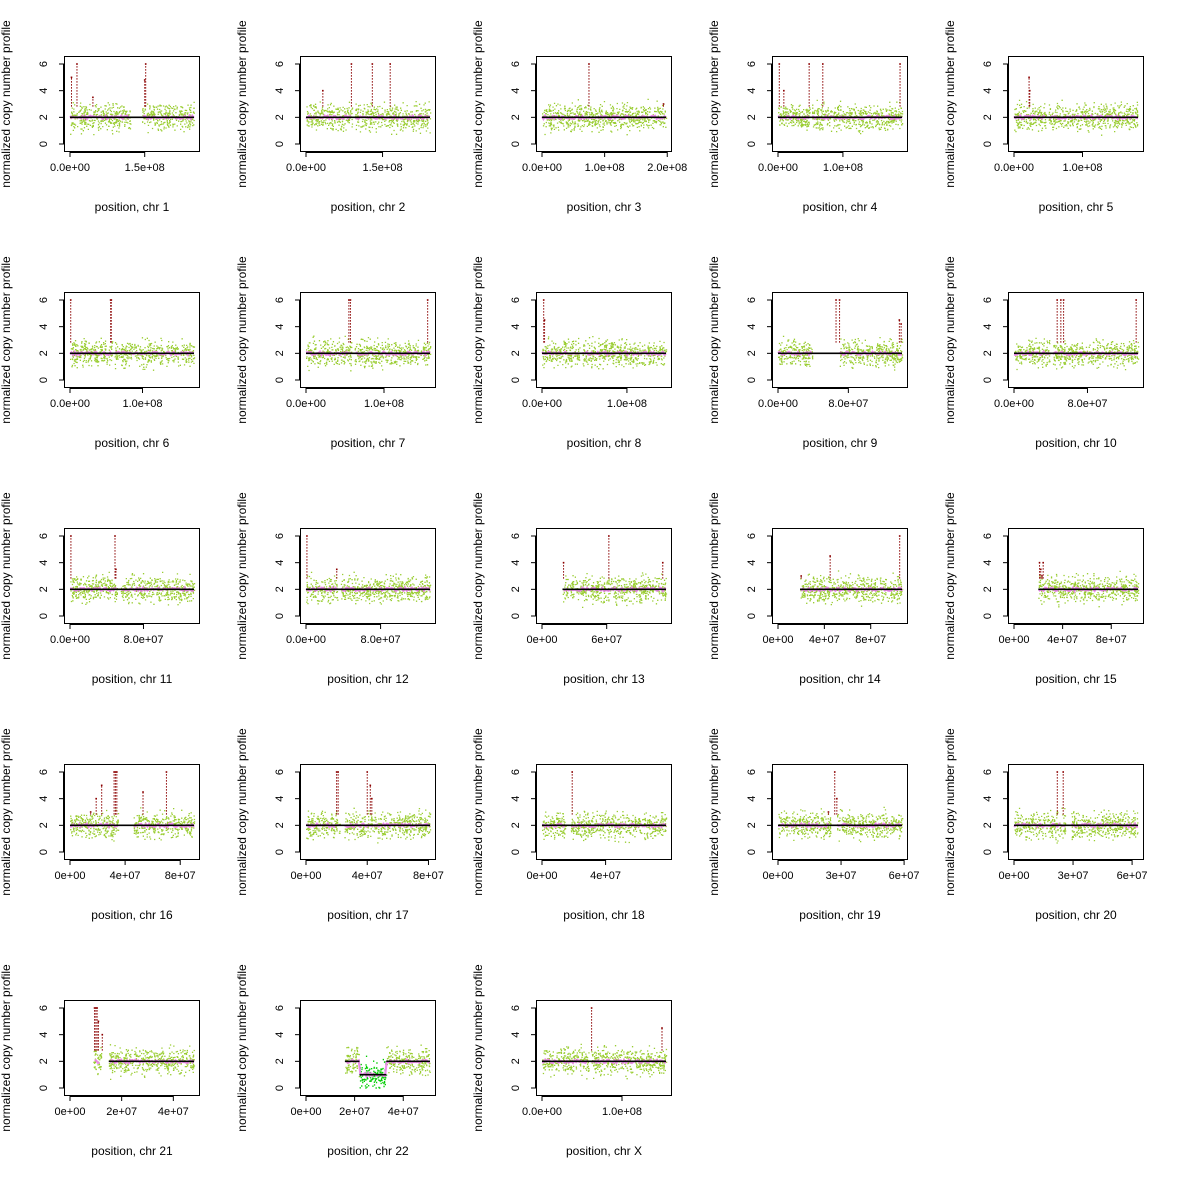  What do you see at coordinates (627, 404) in the screenshot?
I see `x-tick-label: 1.0e+08` at bounding box center [627, 404].